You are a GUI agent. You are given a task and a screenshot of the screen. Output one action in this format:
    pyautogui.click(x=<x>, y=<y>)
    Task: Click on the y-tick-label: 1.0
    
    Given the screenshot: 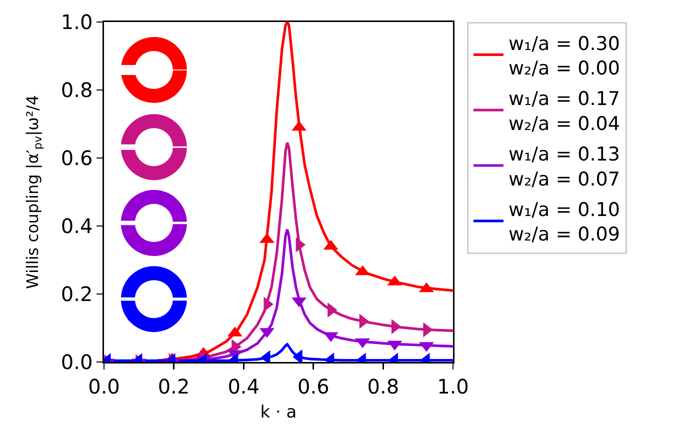 What is the action you would take?
    pyautogui.click(x=76, y=22)
    